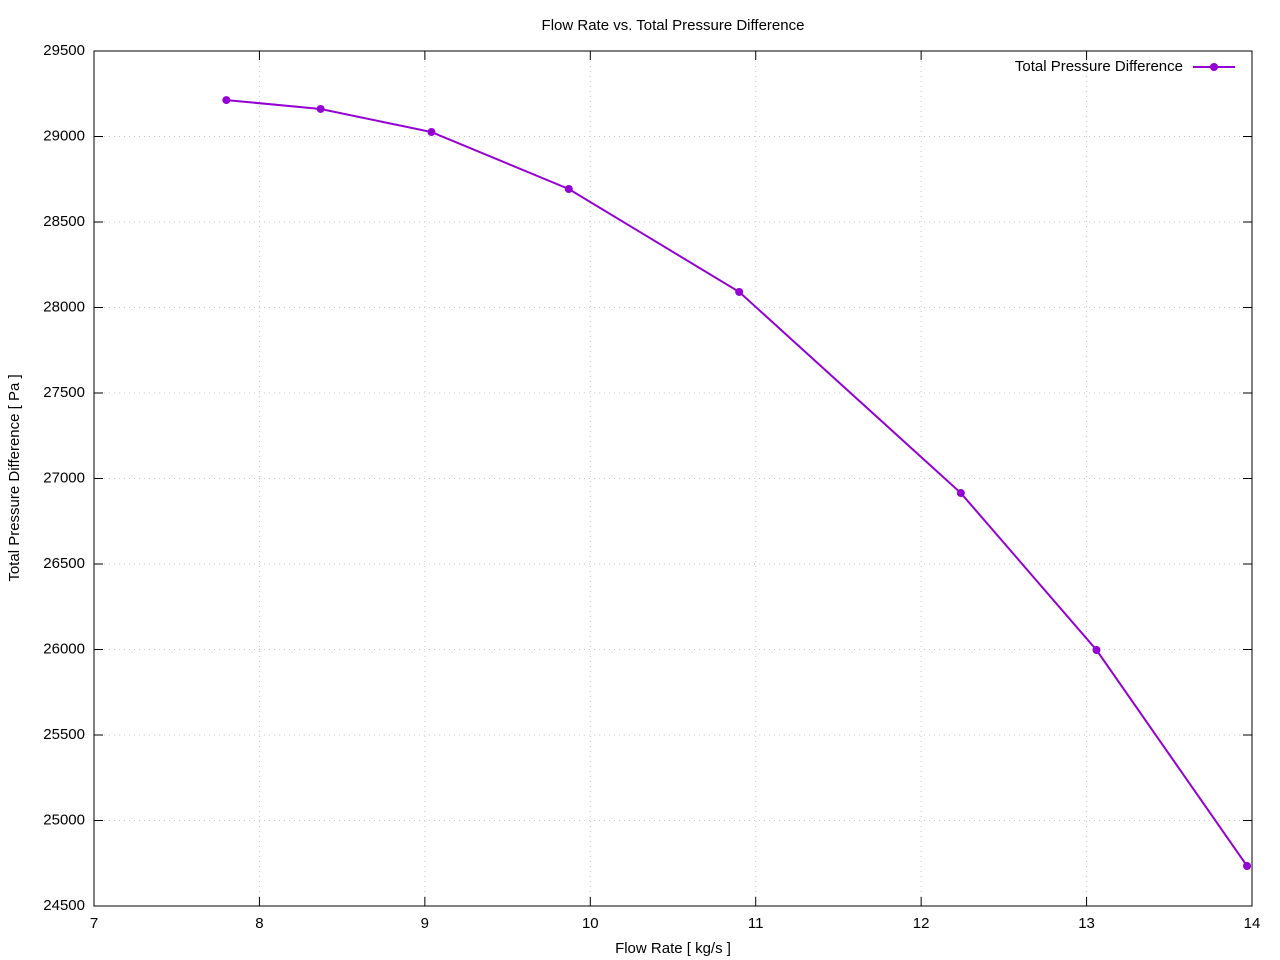 The height and width of the screenshot is (960, 1280). What do you see at coordinates (64, 905) in the screenshot?
I see `y-tick-label: 24500` at bounding box center [64, 905].